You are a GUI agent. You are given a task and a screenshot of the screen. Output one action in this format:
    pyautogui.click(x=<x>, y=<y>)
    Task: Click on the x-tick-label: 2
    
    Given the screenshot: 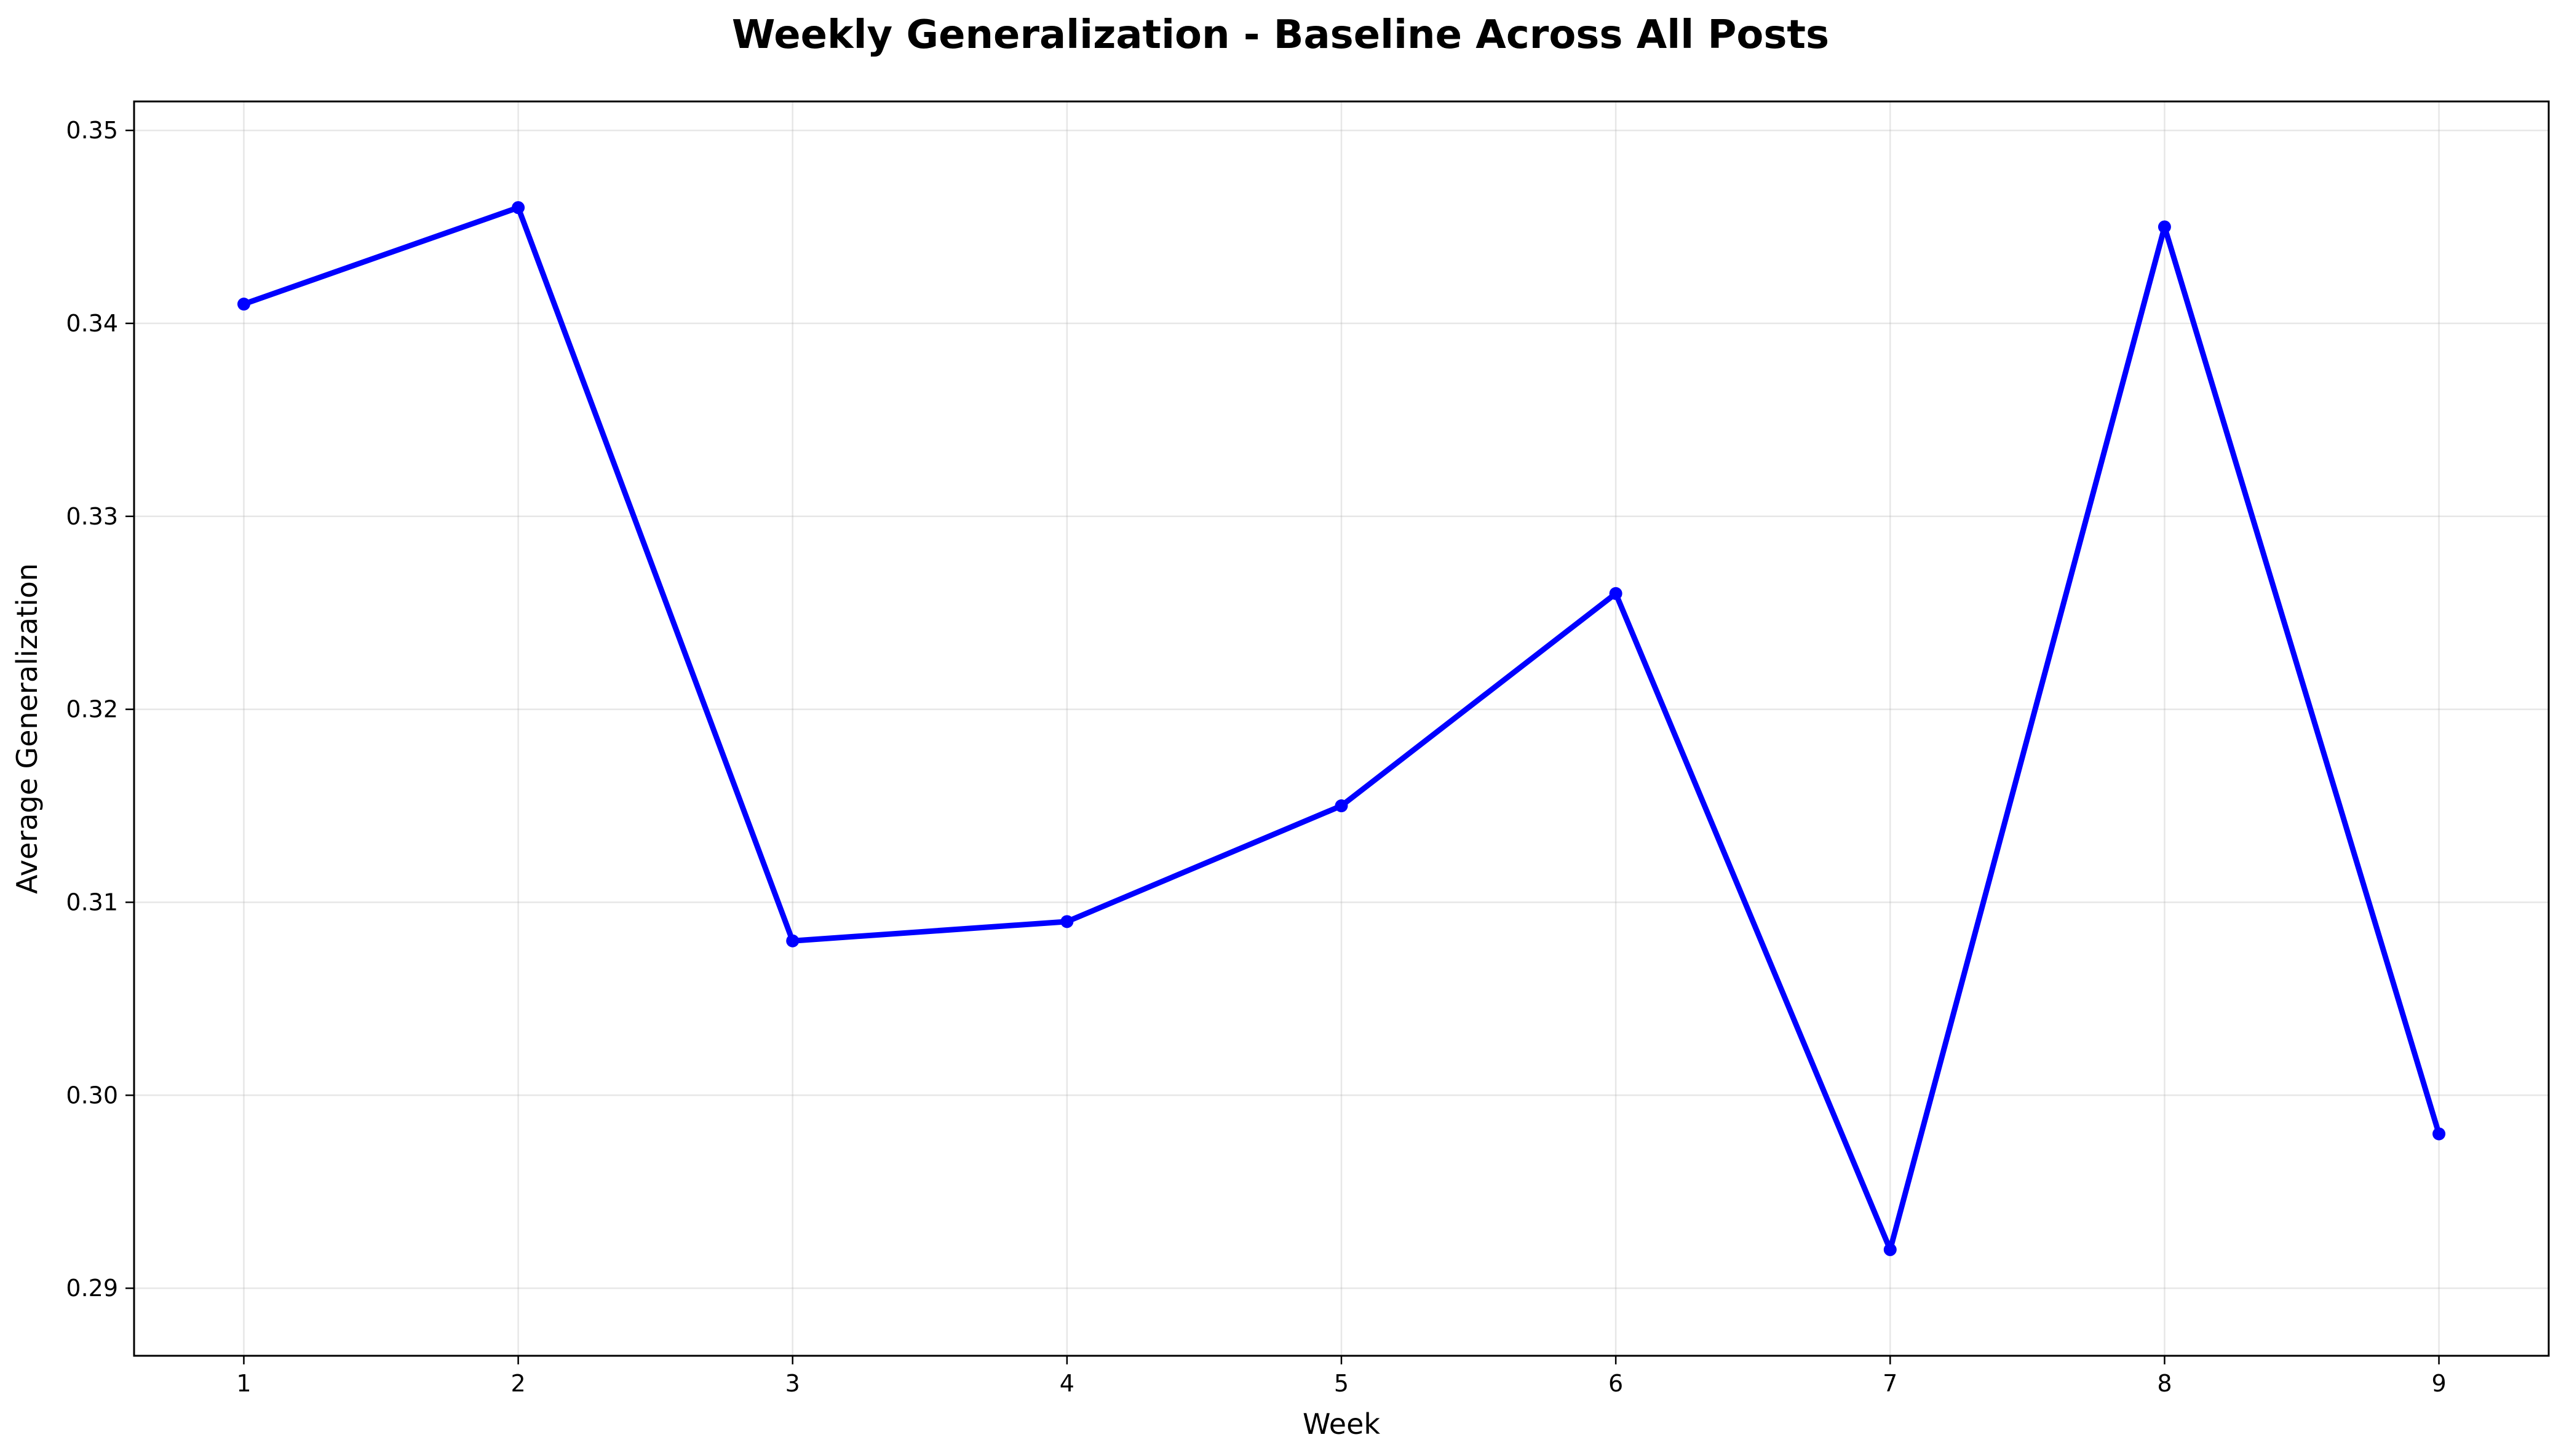 What is the action you would take?
    pyautogui.click(x=517, y=1384)
    